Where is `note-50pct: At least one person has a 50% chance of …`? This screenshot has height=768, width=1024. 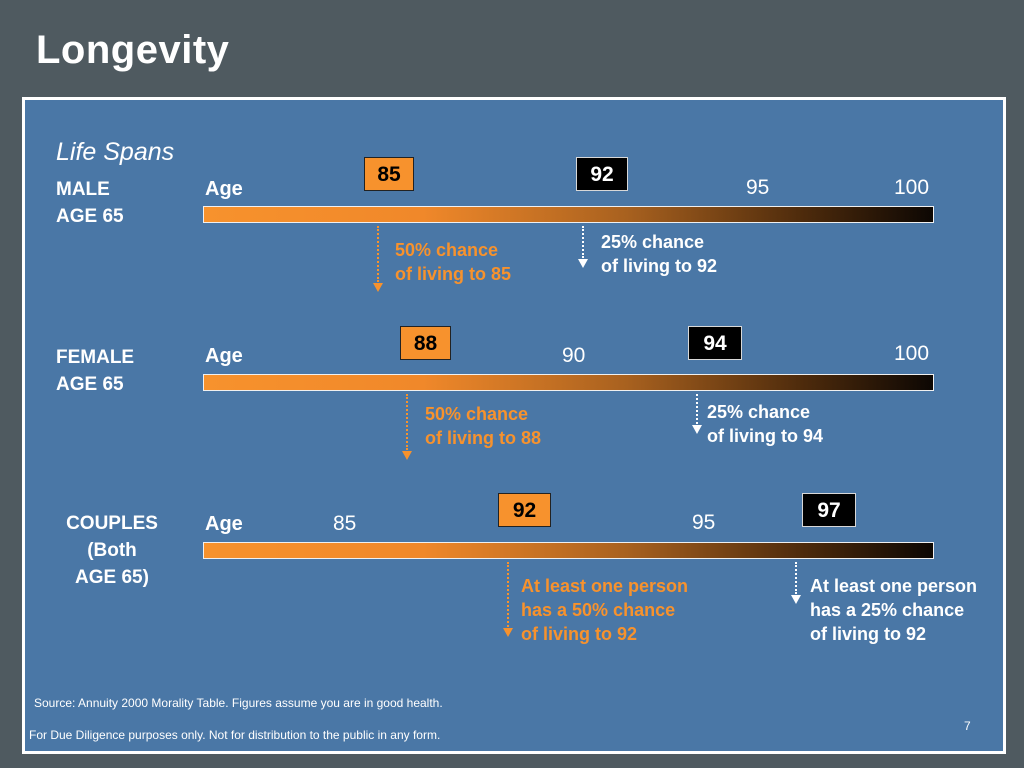
note-50pct: At least one person has a 50% chance of … is located at coordinates (605, 610).